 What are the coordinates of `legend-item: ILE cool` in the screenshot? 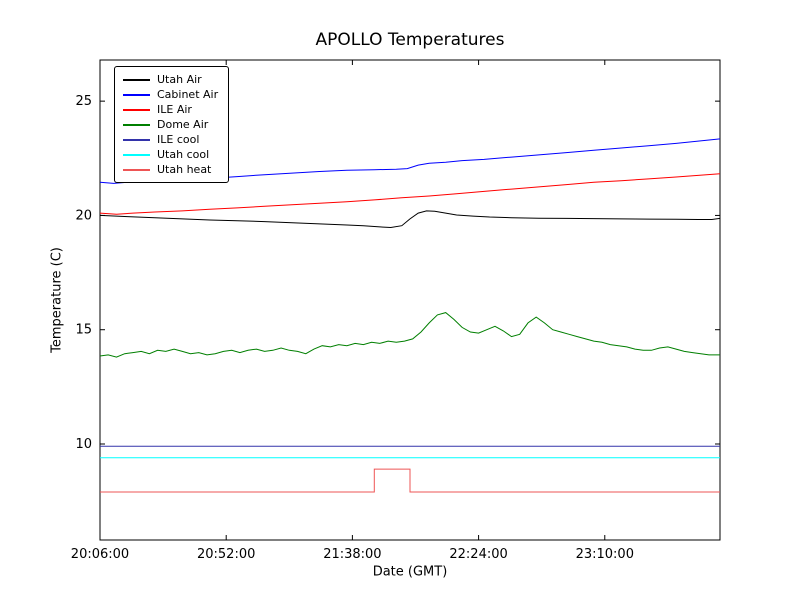 It's located at (170, 139).